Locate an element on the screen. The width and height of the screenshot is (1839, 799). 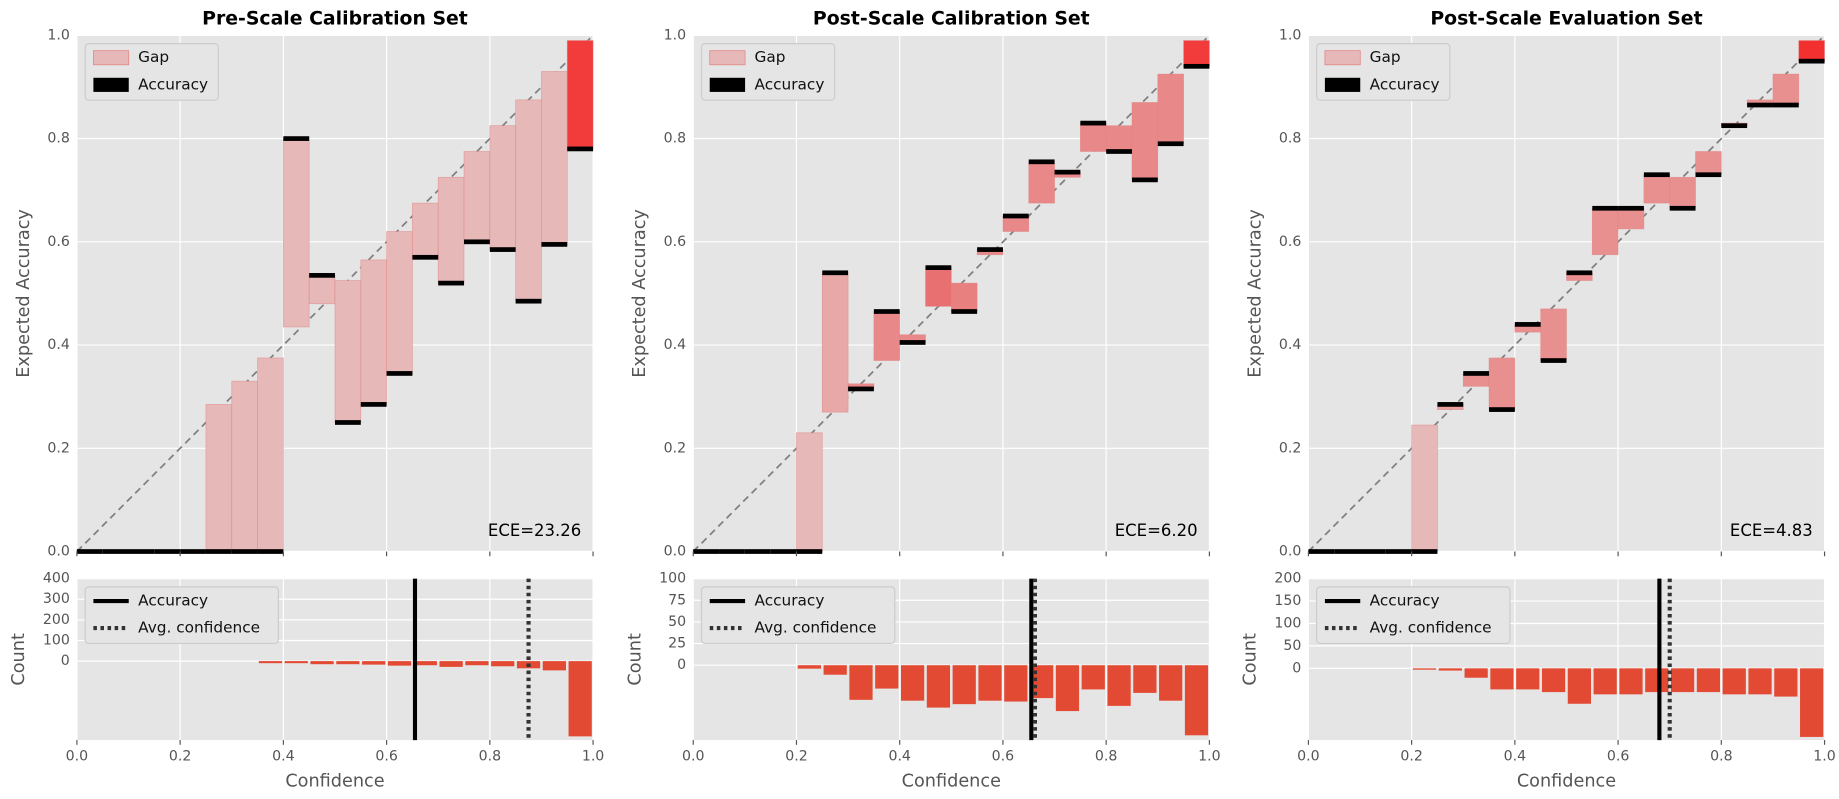
ece-label: ECE=4.83 is located at coordinates (1771, 530).